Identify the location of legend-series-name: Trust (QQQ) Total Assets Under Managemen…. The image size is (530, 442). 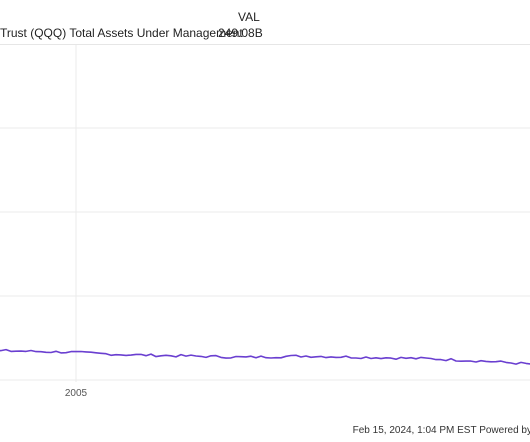
(121, 33).